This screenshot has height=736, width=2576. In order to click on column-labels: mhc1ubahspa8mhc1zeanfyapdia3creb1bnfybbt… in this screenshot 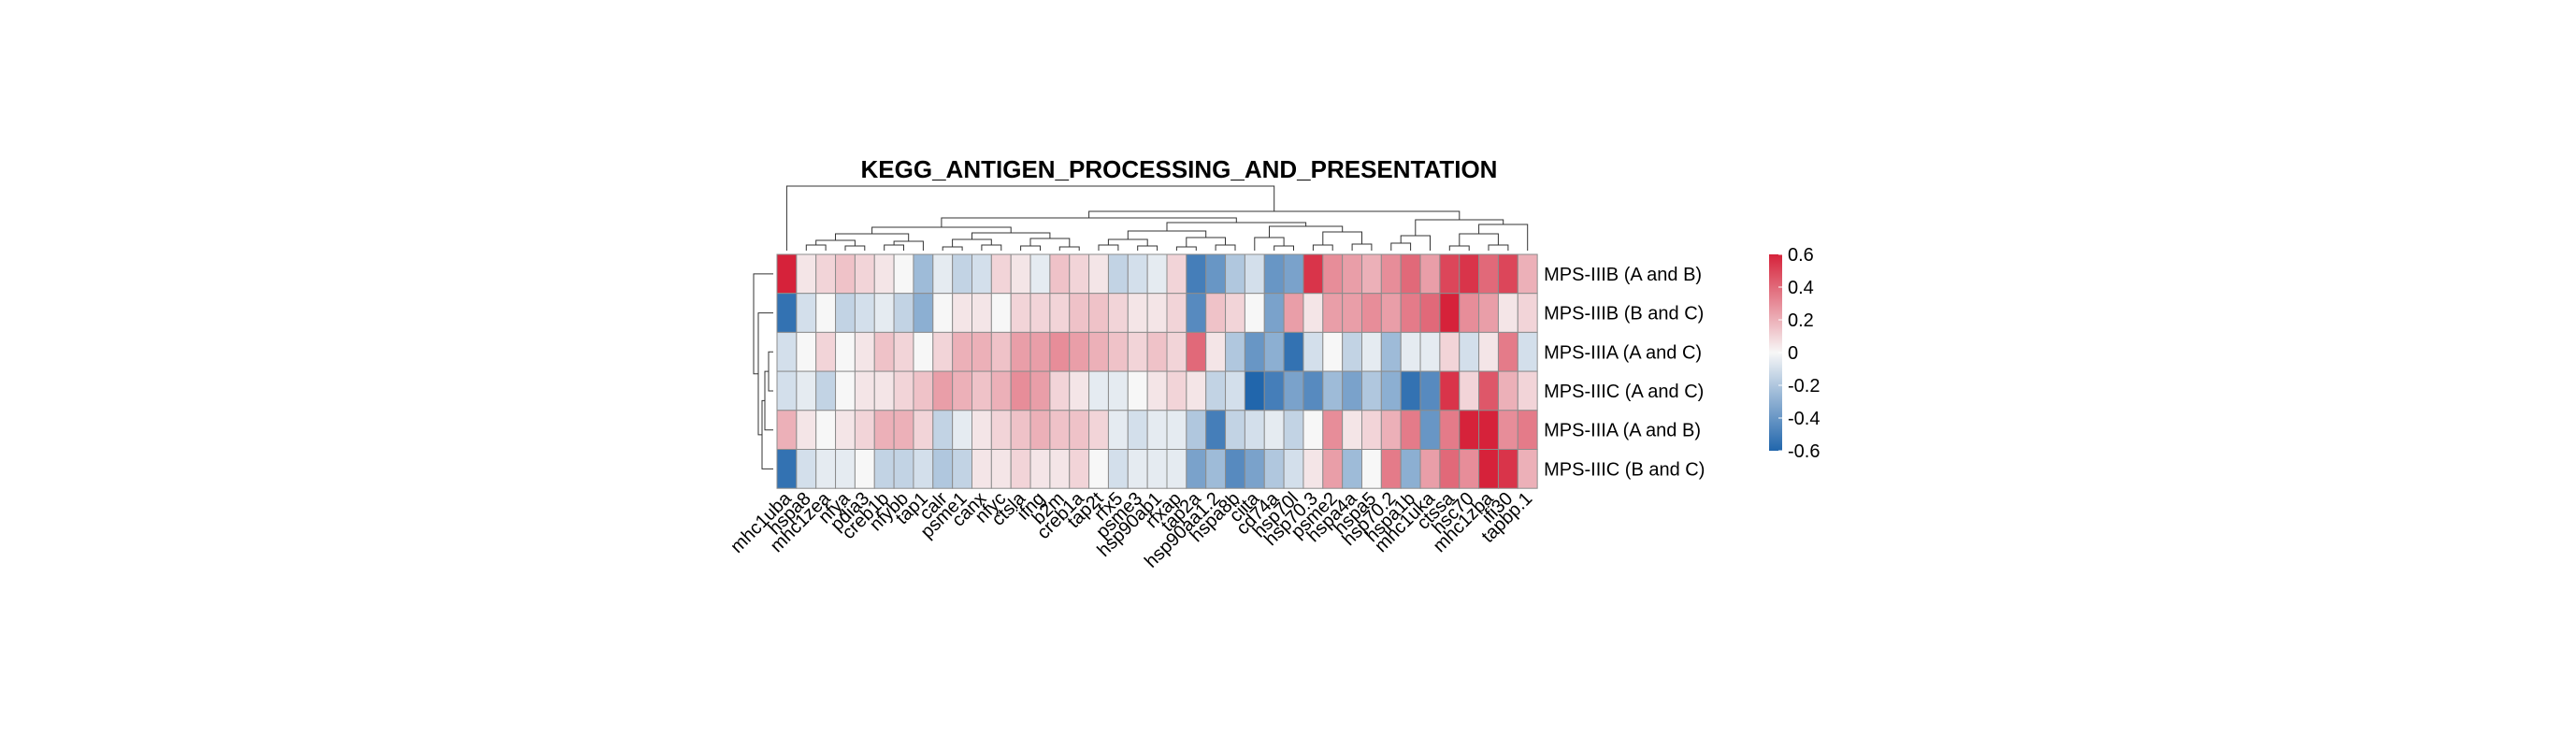, I will do `click(1132, 530)`.